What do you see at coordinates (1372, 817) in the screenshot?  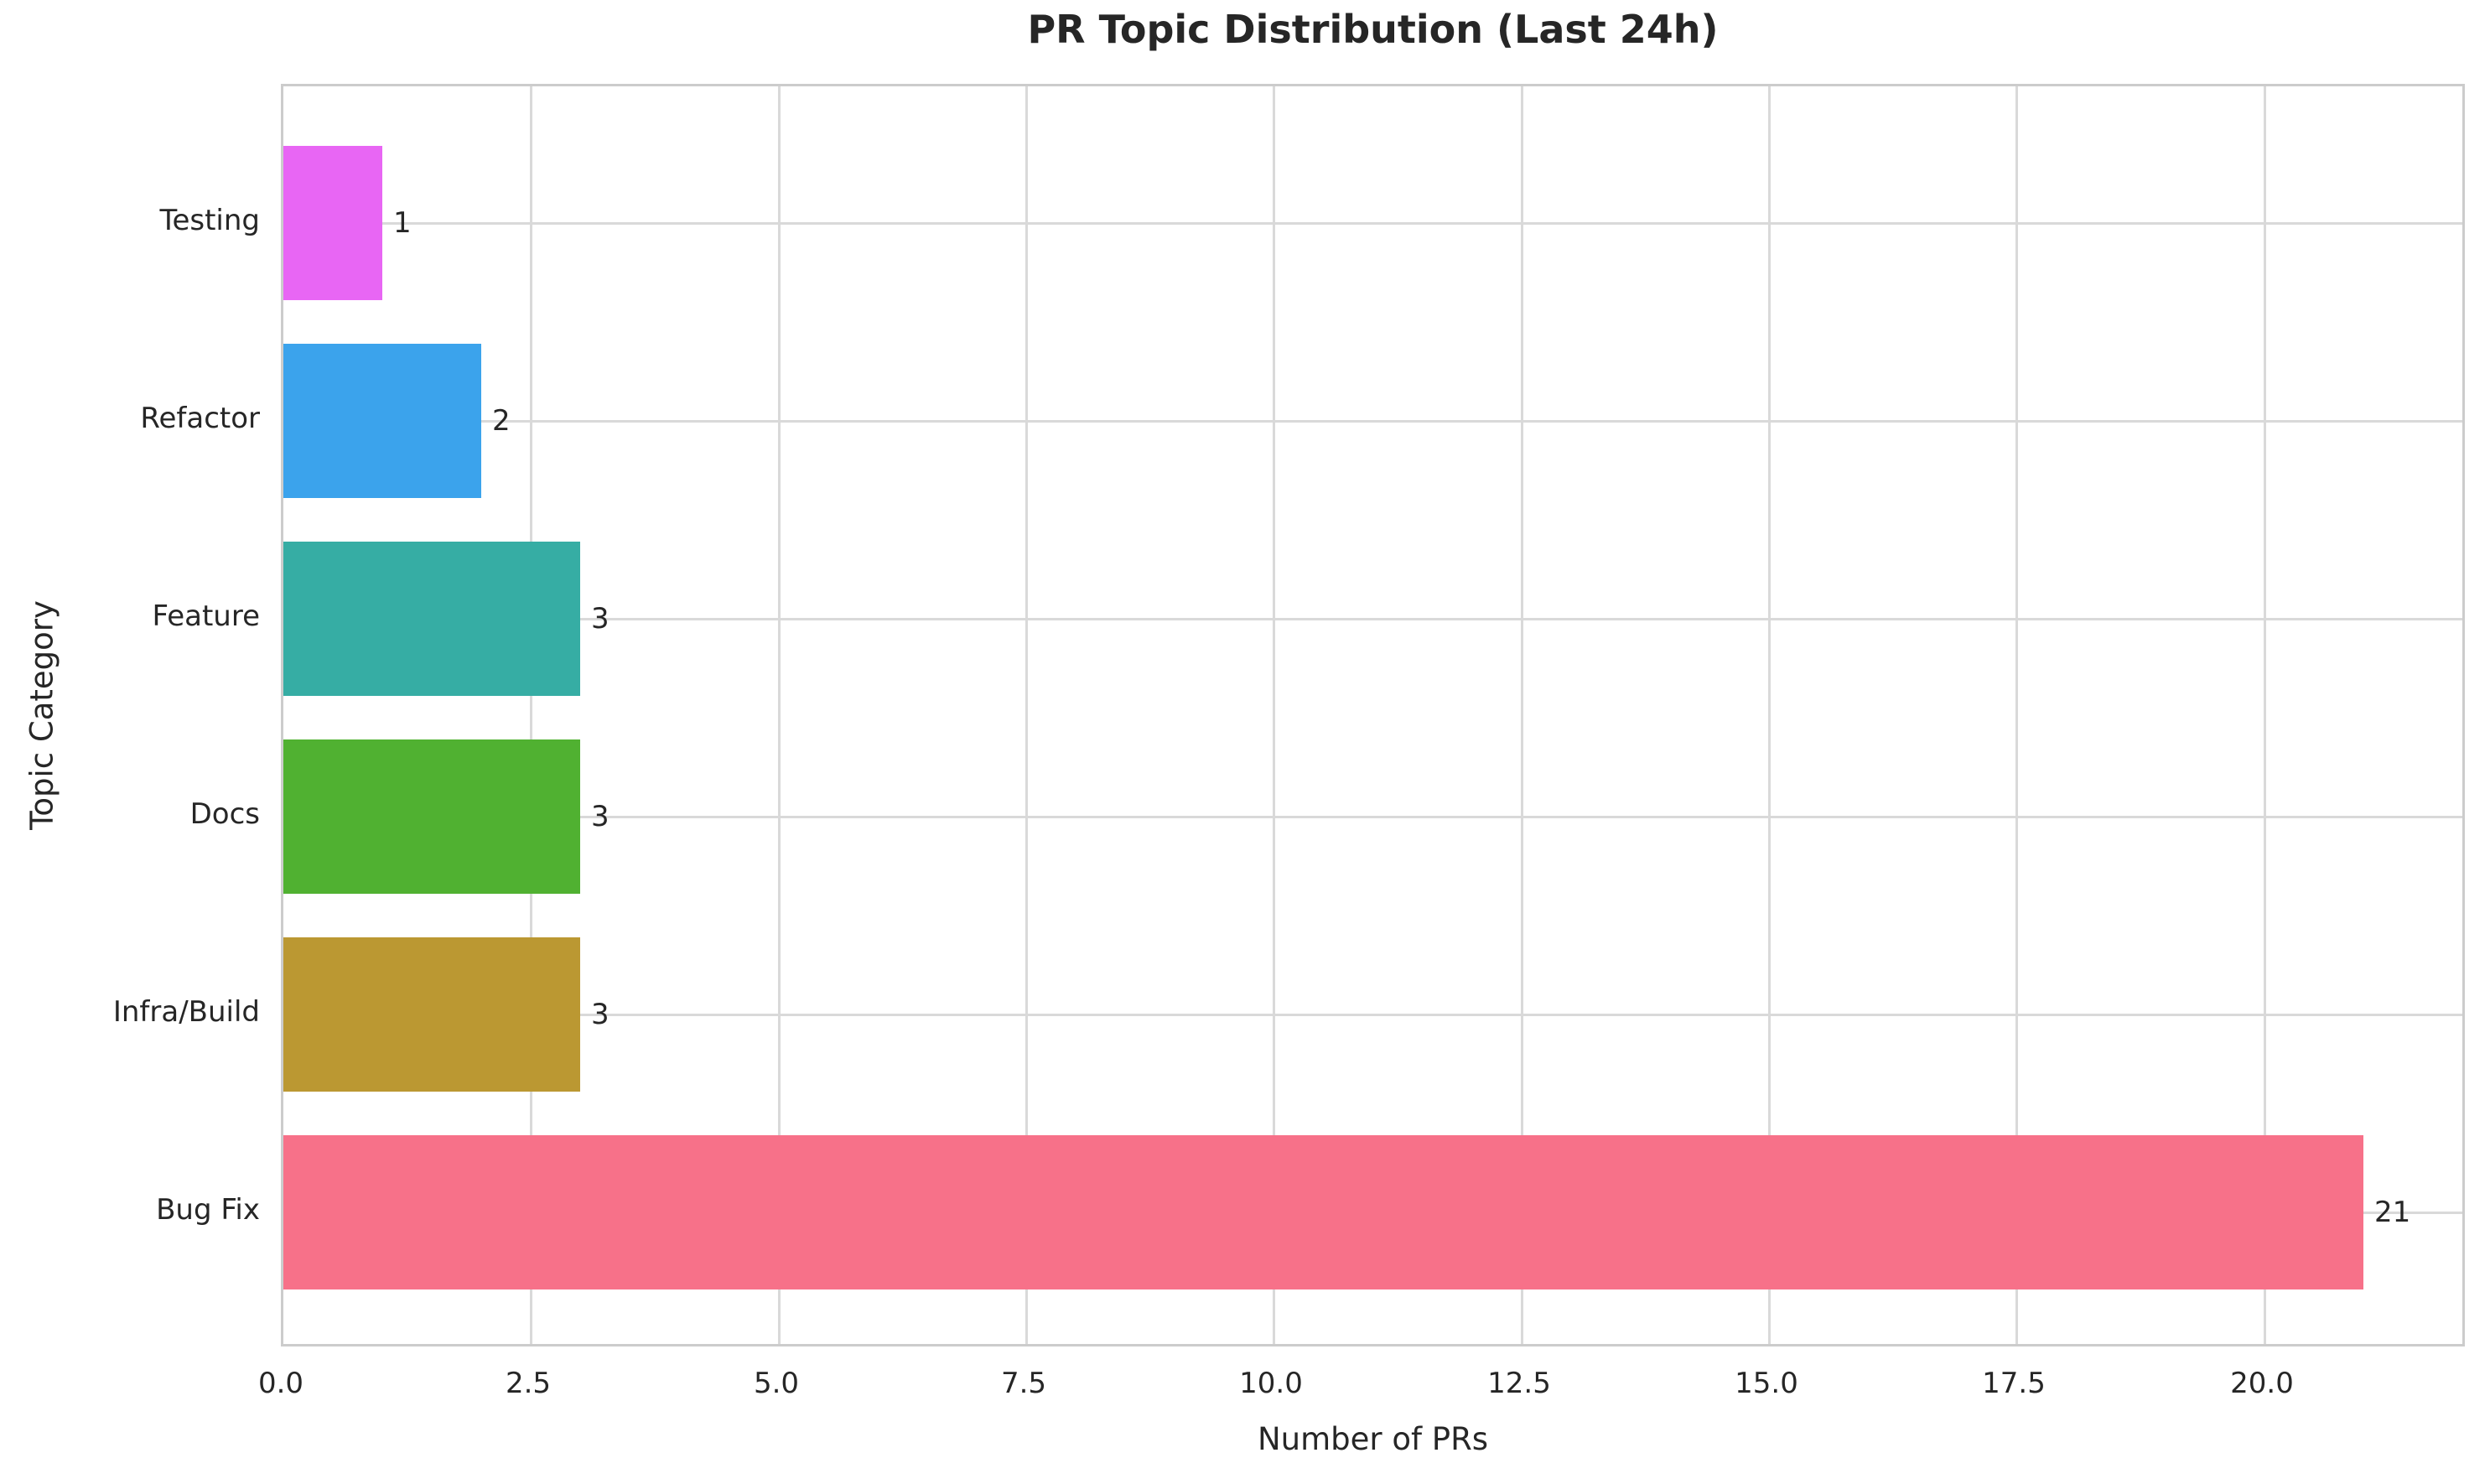 I see `gridline-y-docs` at bounding box center [1372, 817].